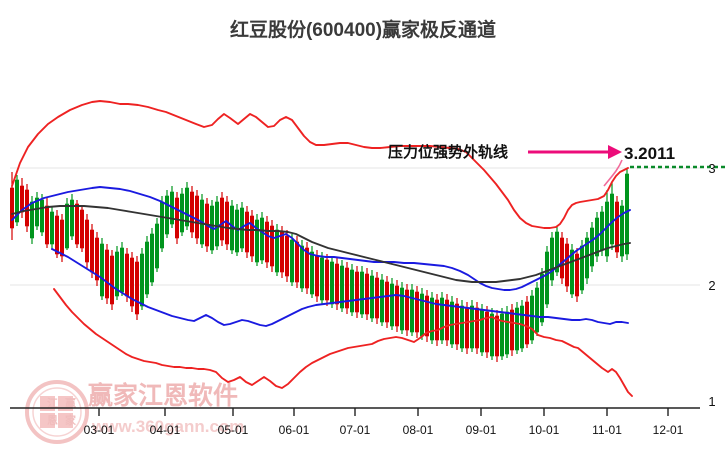 Image resolution: width=726 pixels, height=455 pixels. I want to click on band-line, so click(340, 287).